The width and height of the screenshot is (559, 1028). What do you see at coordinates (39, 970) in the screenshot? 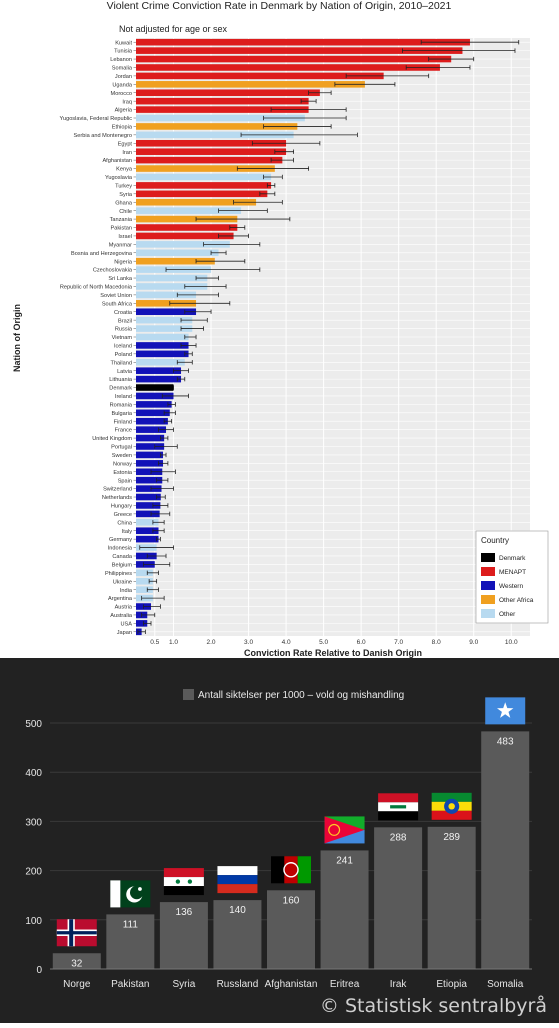
I see `y-tick-label: 0` at bounding box center [39, 970].